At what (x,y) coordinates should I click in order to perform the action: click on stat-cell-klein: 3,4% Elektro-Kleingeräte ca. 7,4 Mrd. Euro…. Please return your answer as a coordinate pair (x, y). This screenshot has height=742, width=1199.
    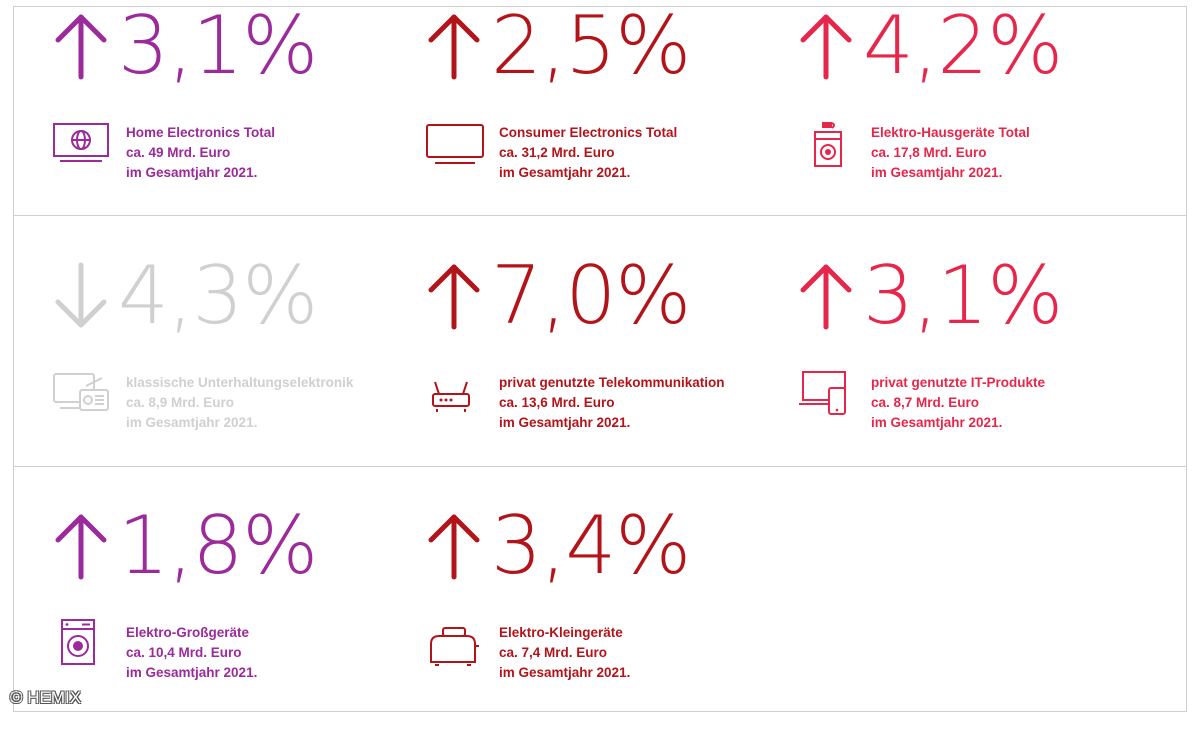
    Looking at the image, I should click on (610, 624).